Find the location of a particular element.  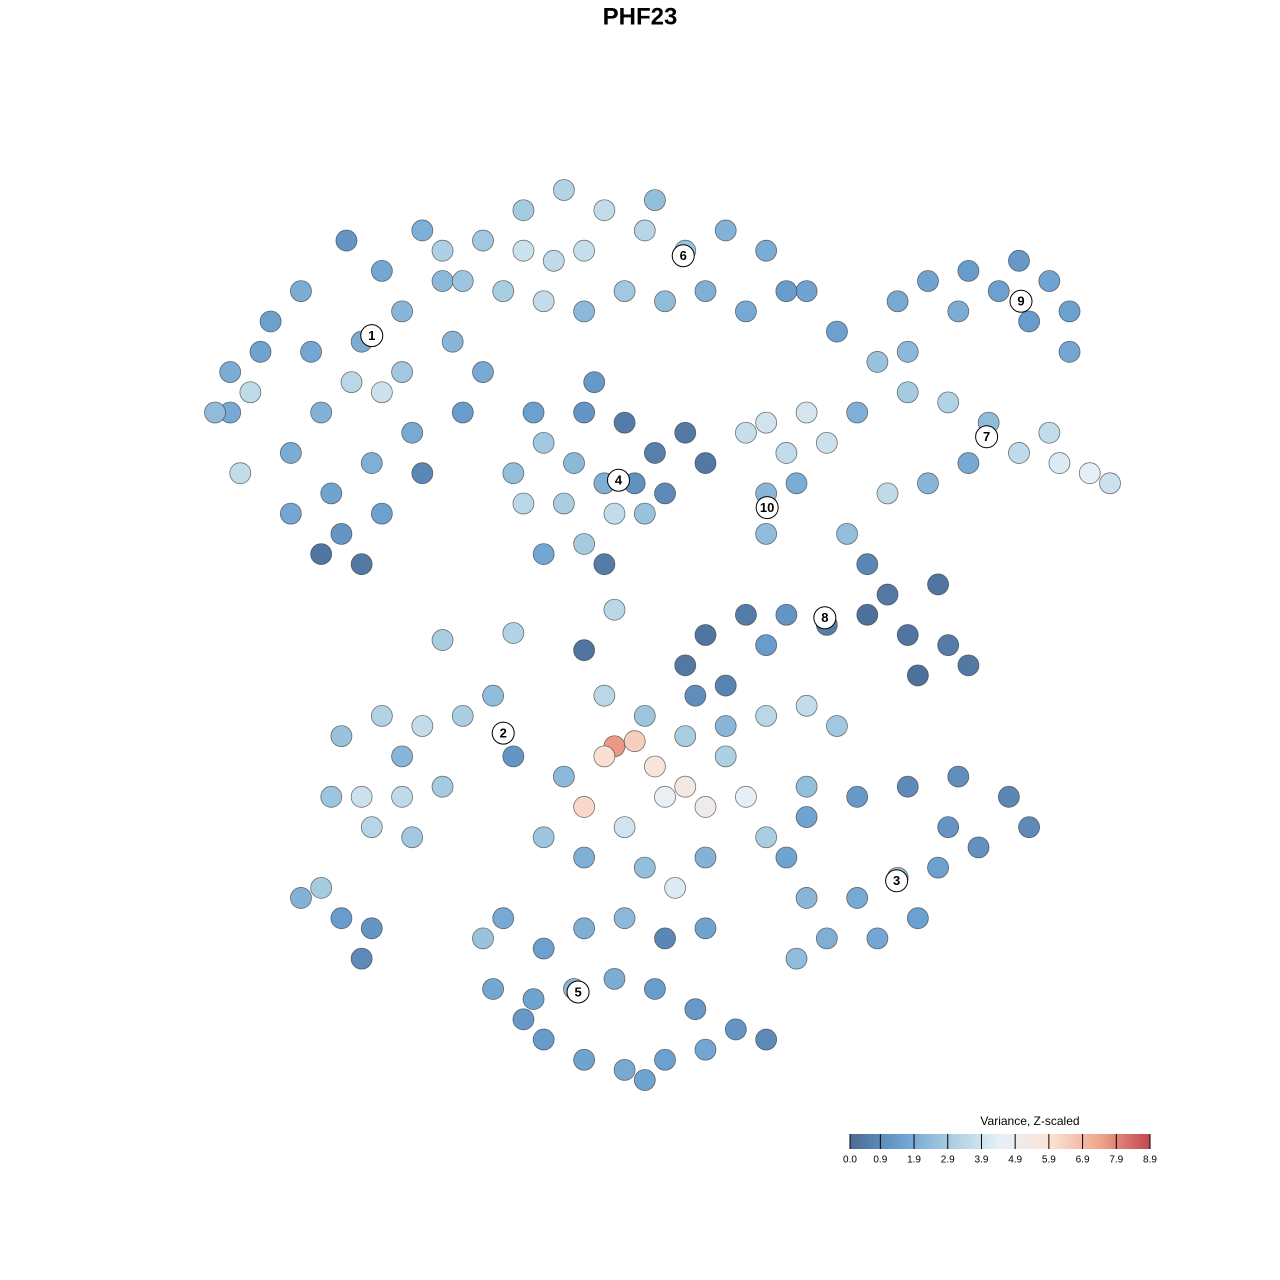

colorbar-tick-label: 1.9 is located at coordinates (914, 1160).